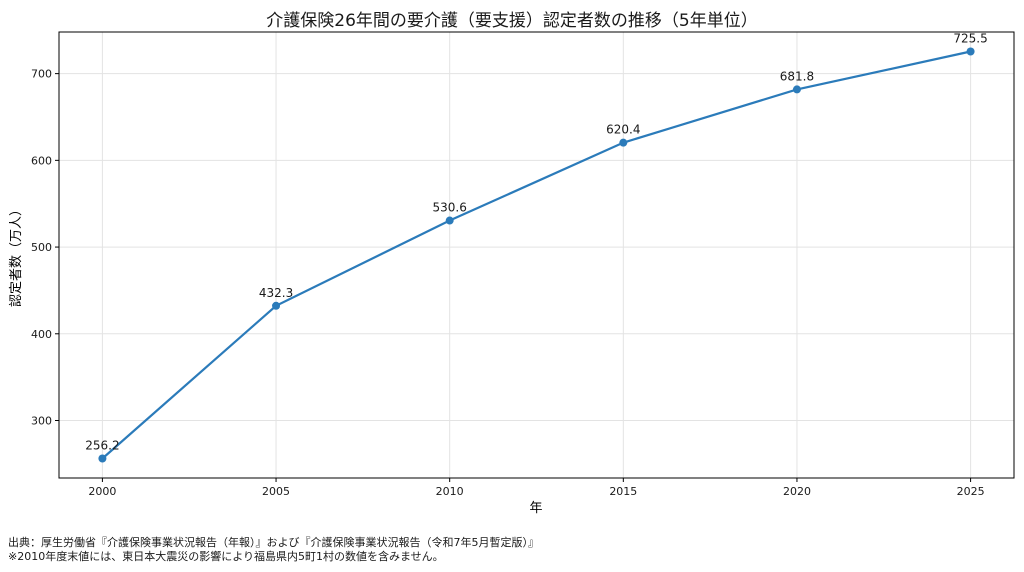 The height and width of the screenshot is (572, 1024). Describe the element at coordinates (102, 491) in the screenshot. I see `x-tick-label: 2000` at that location.